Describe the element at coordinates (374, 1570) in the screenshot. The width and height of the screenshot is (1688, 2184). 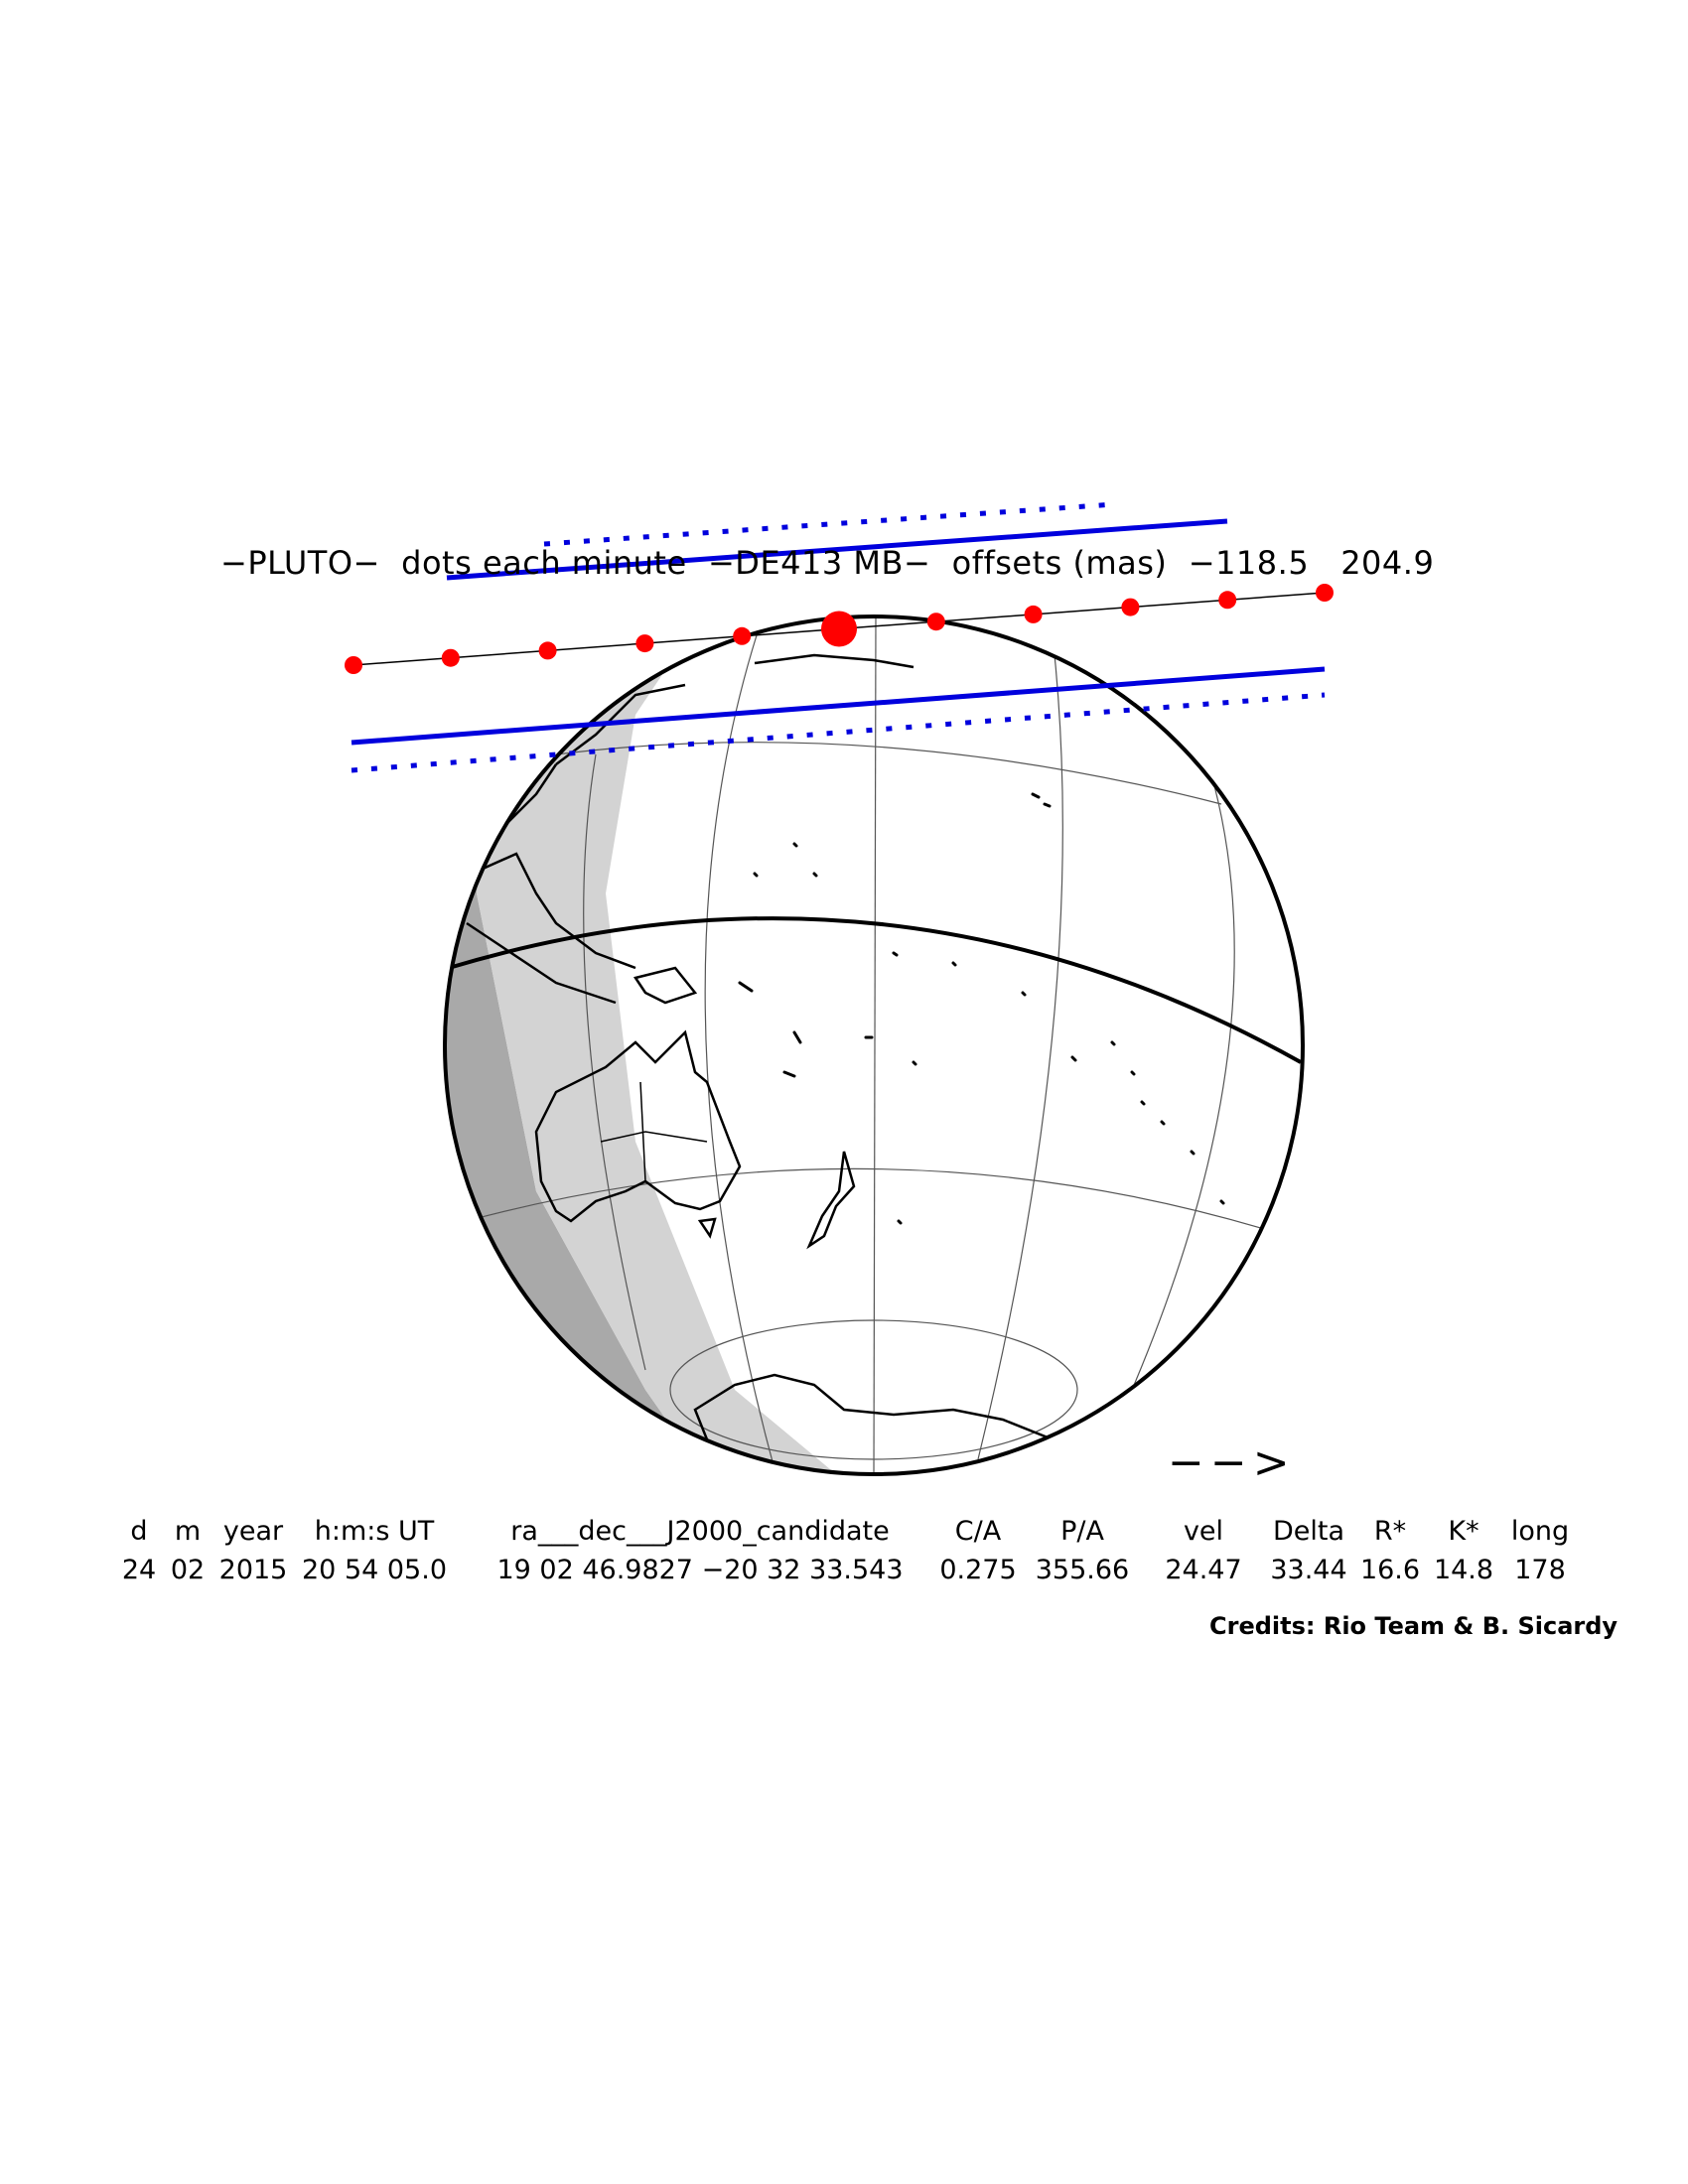
I see `table-value: 20 54 05.0` at that location.